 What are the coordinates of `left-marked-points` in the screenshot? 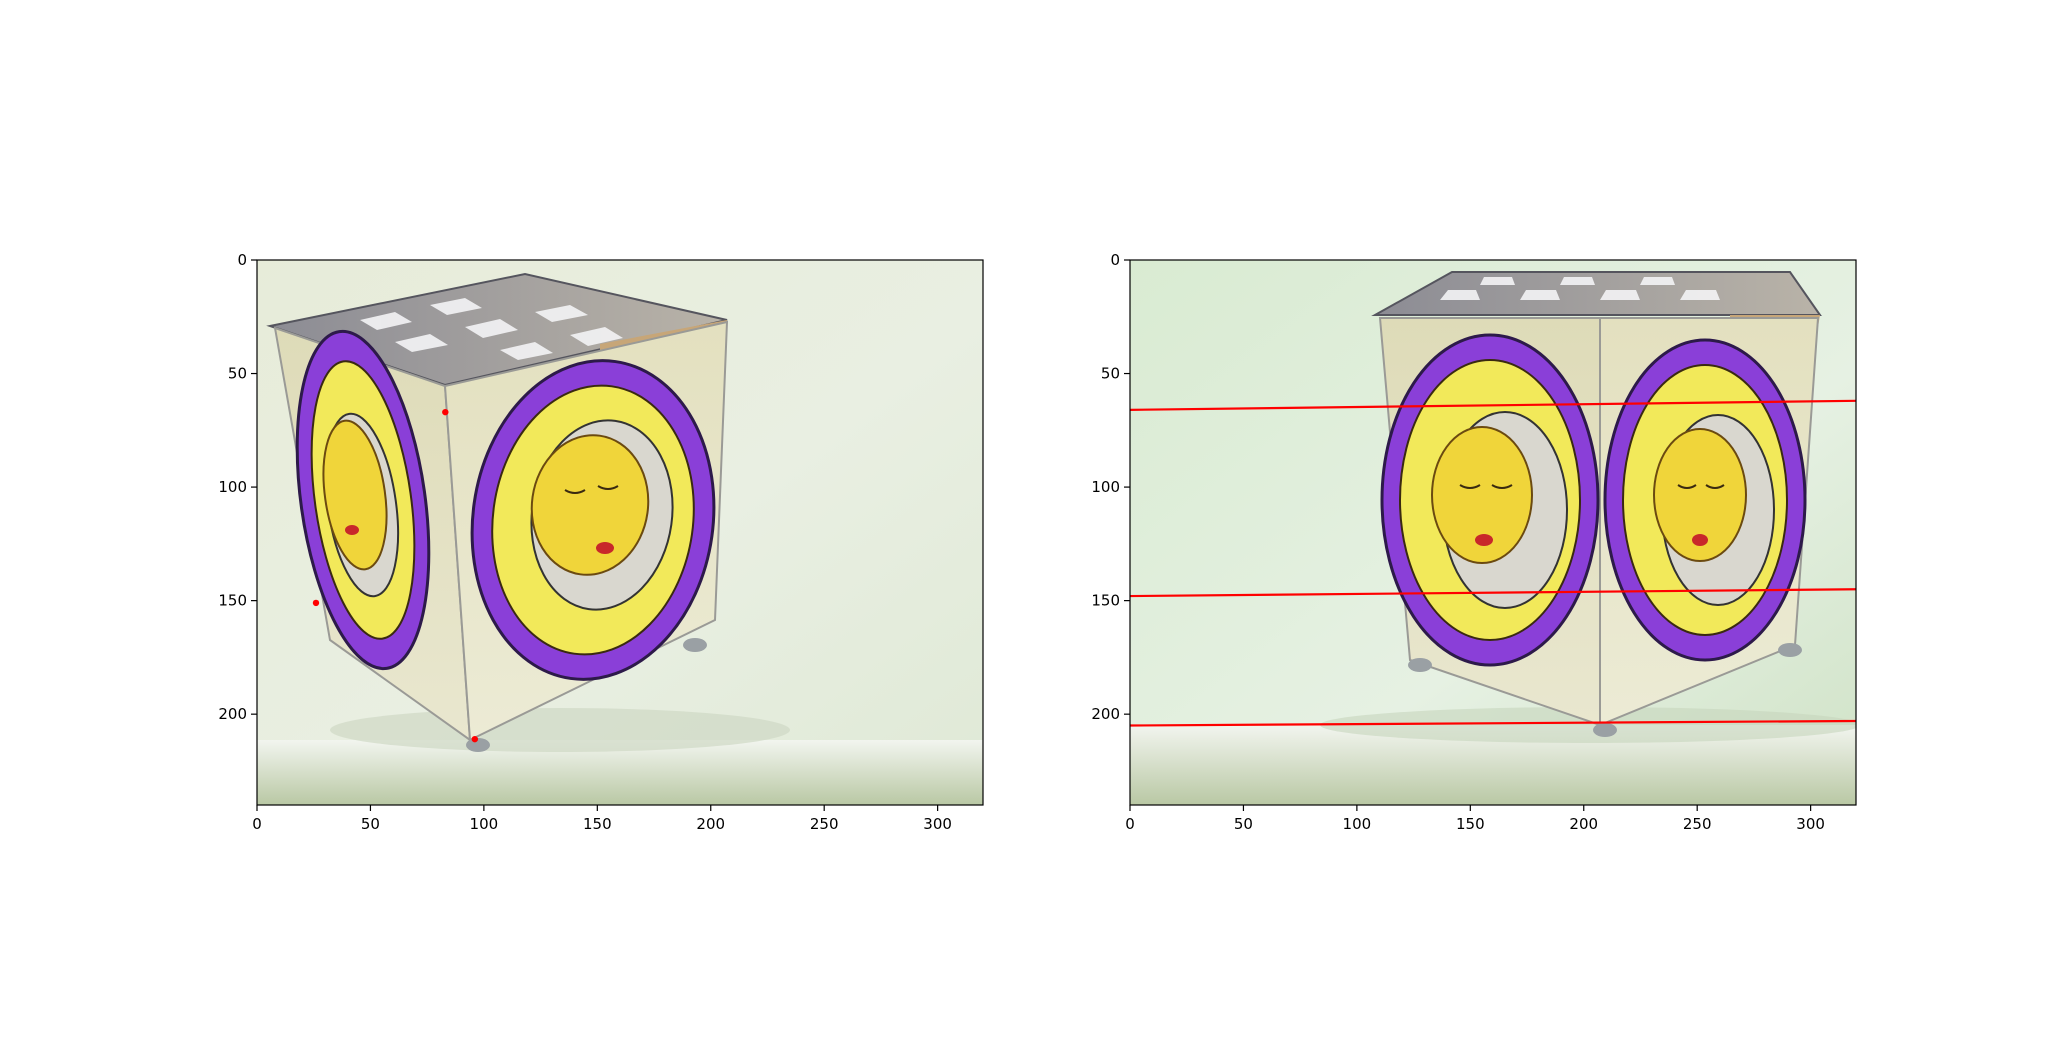 It's located at (395, 575).